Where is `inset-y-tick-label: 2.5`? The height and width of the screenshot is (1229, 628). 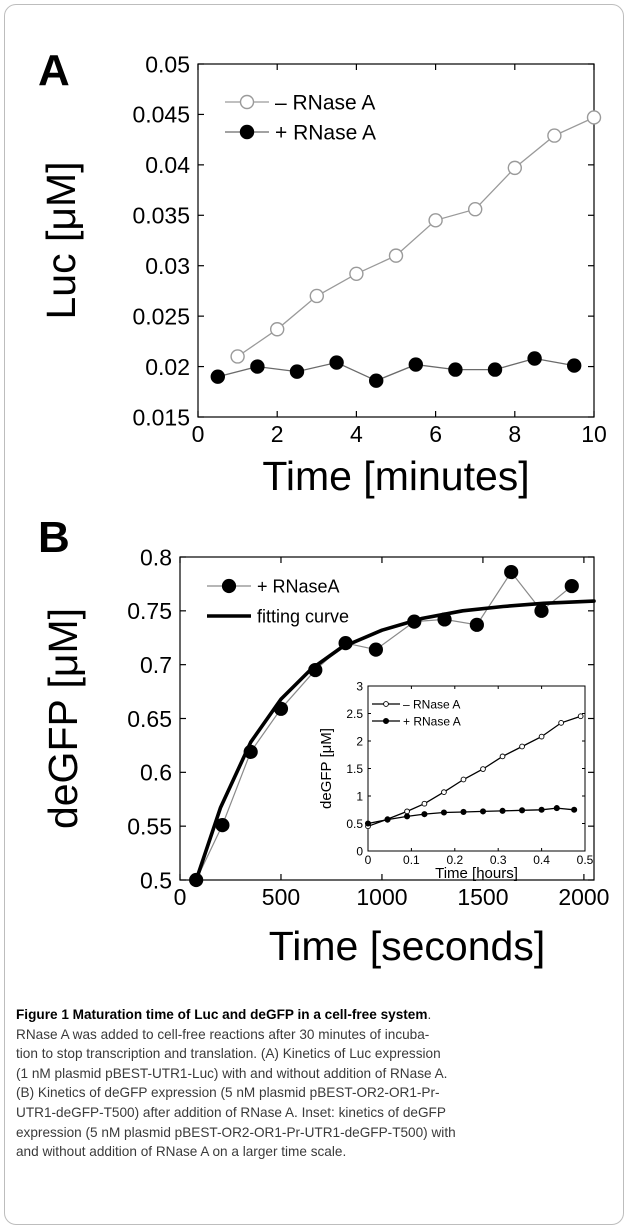 inset-y-tick-label: 2.5 is located at coordinates (354, 714).